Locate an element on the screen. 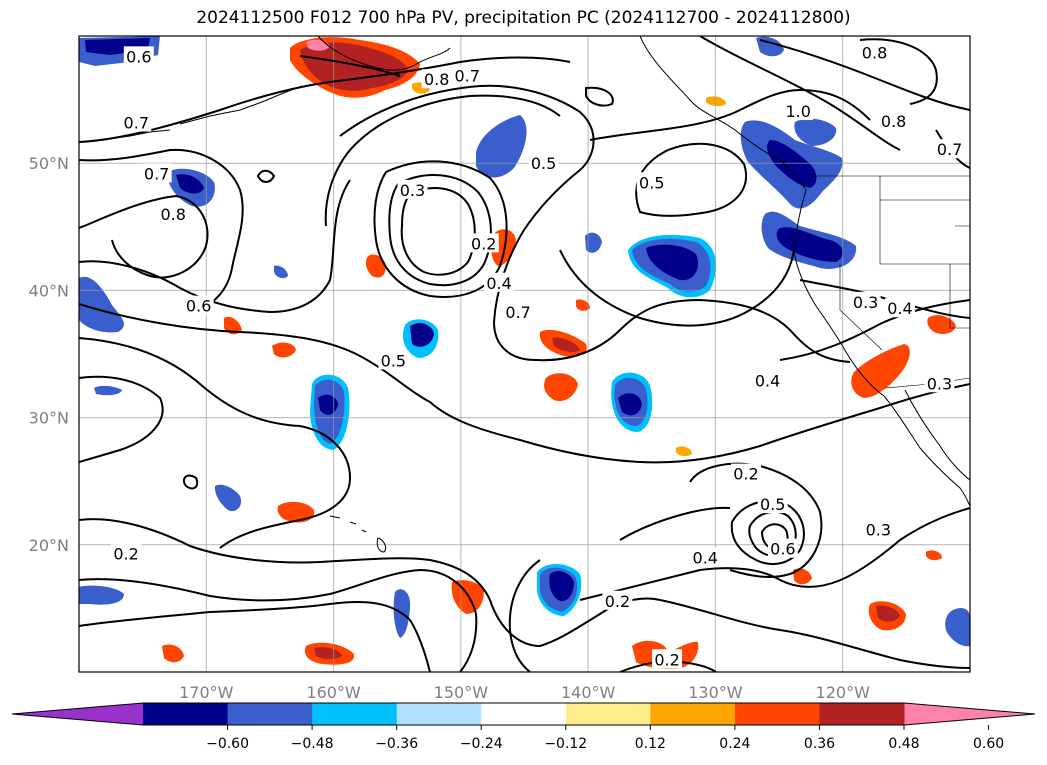 Image resolution: width=1047 pixels, height=765 pixels. border-state-lines is located at coordinates (904, 263).